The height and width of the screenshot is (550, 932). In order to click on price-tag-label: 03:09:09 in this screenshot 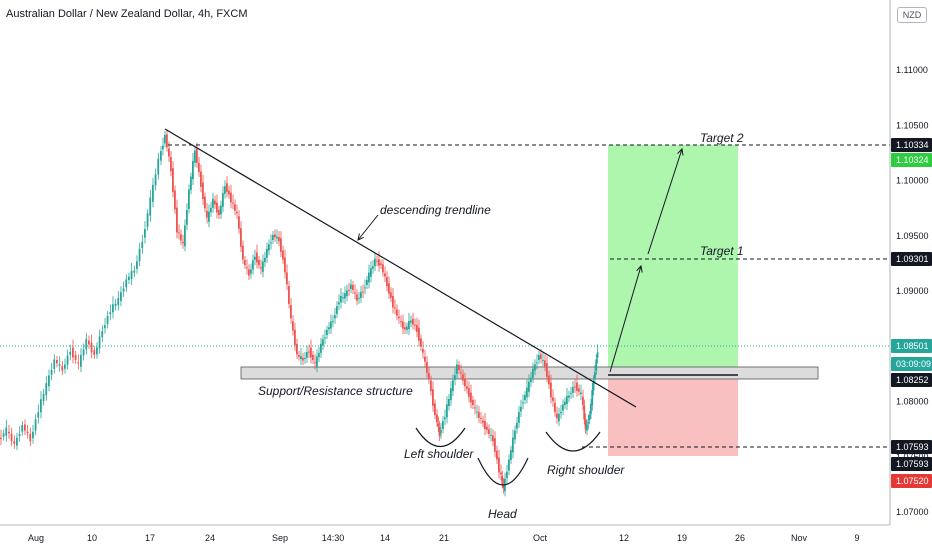, I will do `click(913, 364)`.